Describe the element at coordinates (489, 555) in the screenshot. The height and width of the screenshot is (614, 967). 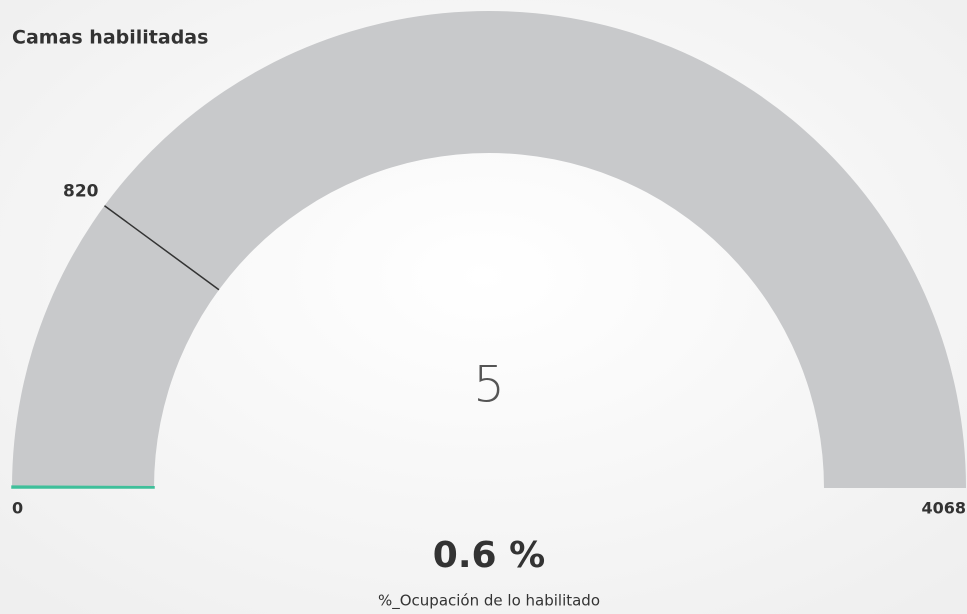
I see `kpi-value: 0.6 %` at that location.